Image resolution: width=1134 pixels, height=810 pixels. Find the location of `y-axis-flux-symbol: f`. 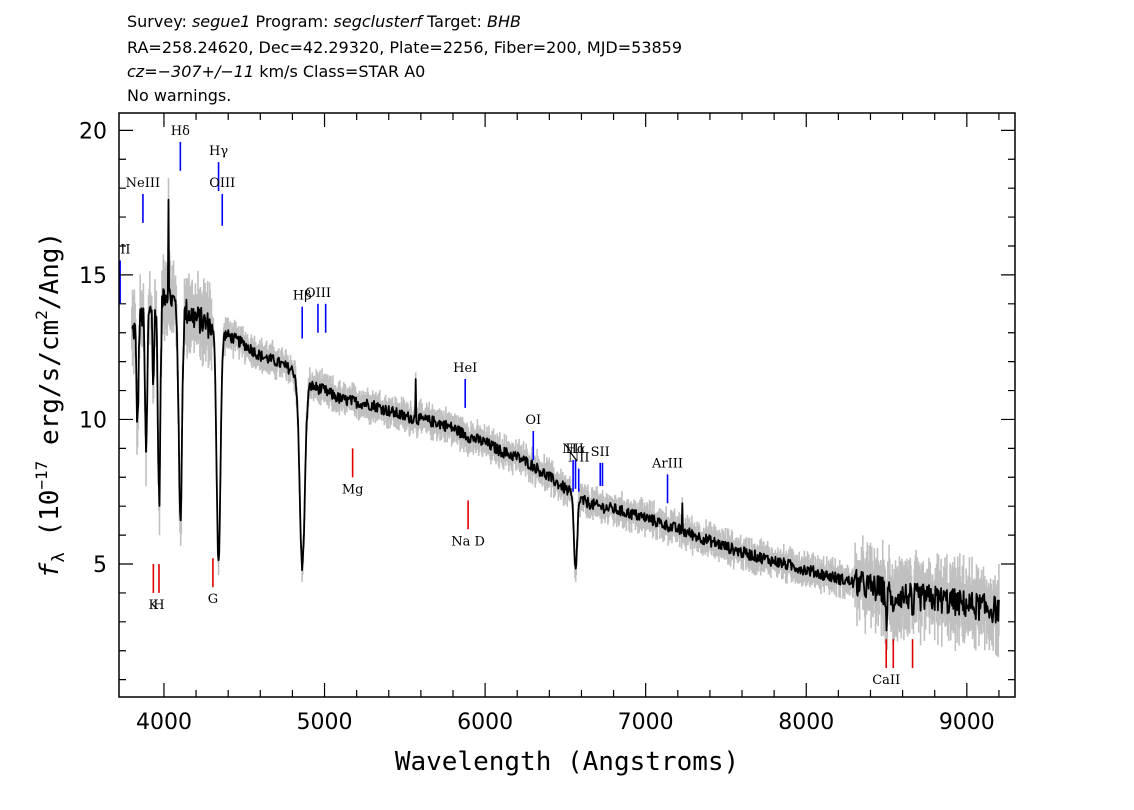

y-axis-flux-symbol: f is located at coordinates (50, 570).